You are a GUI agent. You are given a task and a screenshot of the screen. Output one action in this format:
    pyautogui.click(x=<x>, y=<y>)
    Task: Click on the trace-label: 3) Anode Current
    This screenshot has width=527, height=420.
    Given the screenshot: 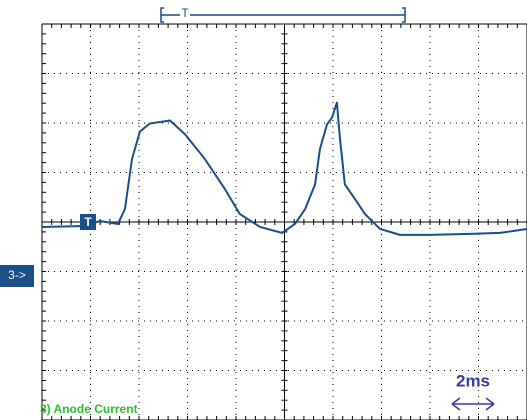 What is the action you would take?
    pyautogui.click(x=89, y=409)
    